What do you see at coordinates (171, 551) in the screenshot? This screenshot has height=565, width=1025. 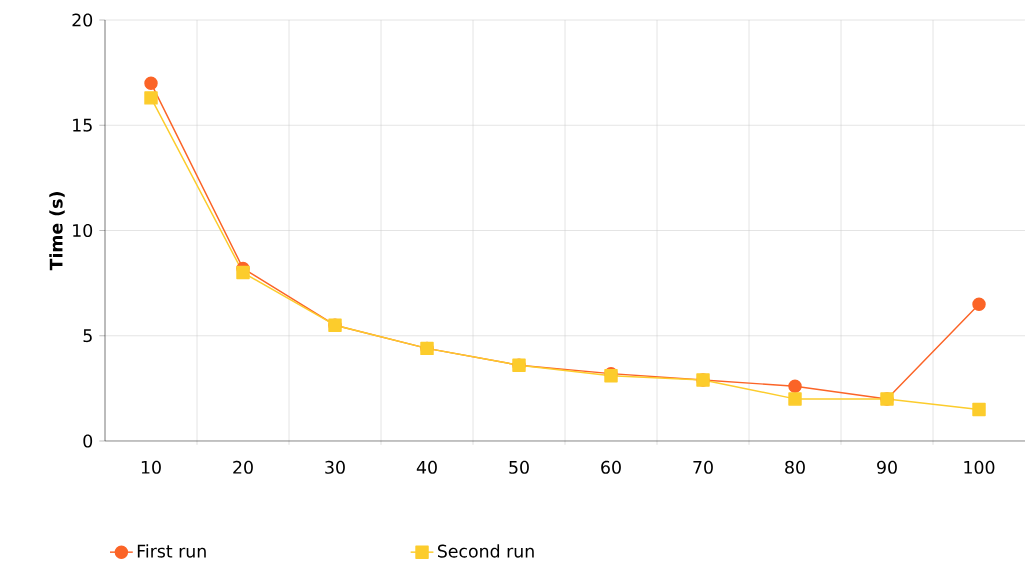 I see `legend-label: First run` at bounding box center [171, 551].